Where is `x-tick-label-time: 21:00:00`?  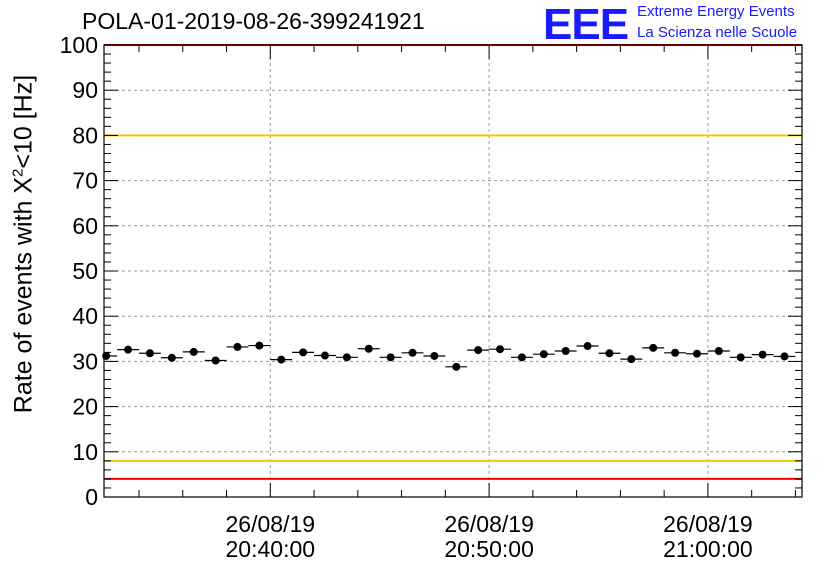
x-tick-label-time: 21:00:00 is located at coordinates (708, 549).